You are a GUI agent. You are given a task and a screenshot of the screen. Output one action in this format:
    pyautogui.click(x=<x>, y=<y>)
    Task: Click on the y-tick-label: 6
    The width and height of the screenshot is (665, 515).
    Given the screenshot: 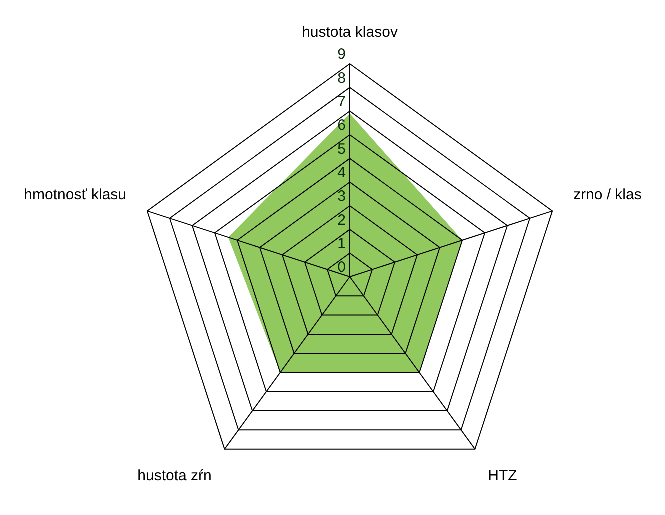 What is the action you would take?
    pyautogui.click(x=342, y=125)
    